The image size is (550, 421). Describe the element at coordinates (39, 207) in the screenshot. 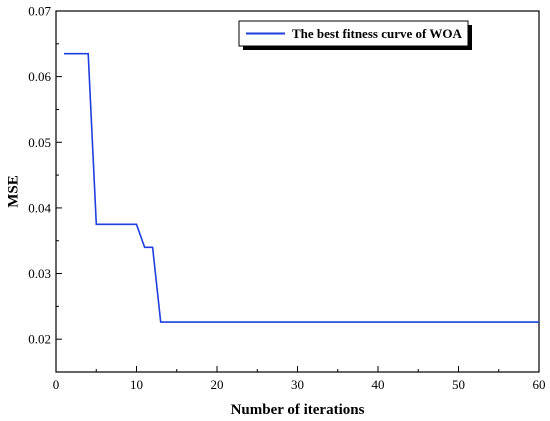

I see `y-tick-label: 0.04` at that location.